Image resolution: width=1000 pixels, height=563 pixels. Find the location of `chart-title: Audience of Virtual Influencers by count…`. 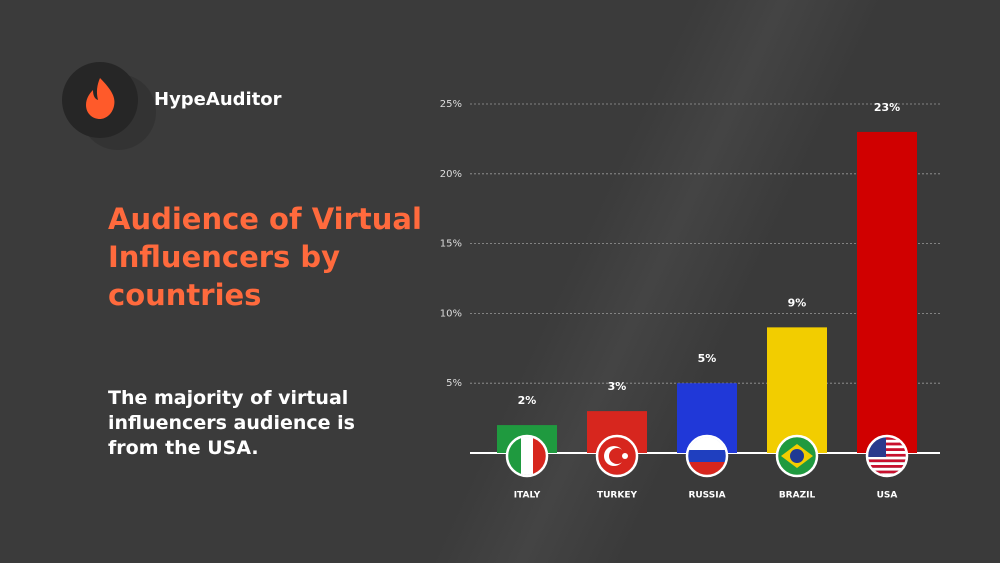

chart-title: Audience of Virtual Influencers by count… is located at coordinates (265, 257).